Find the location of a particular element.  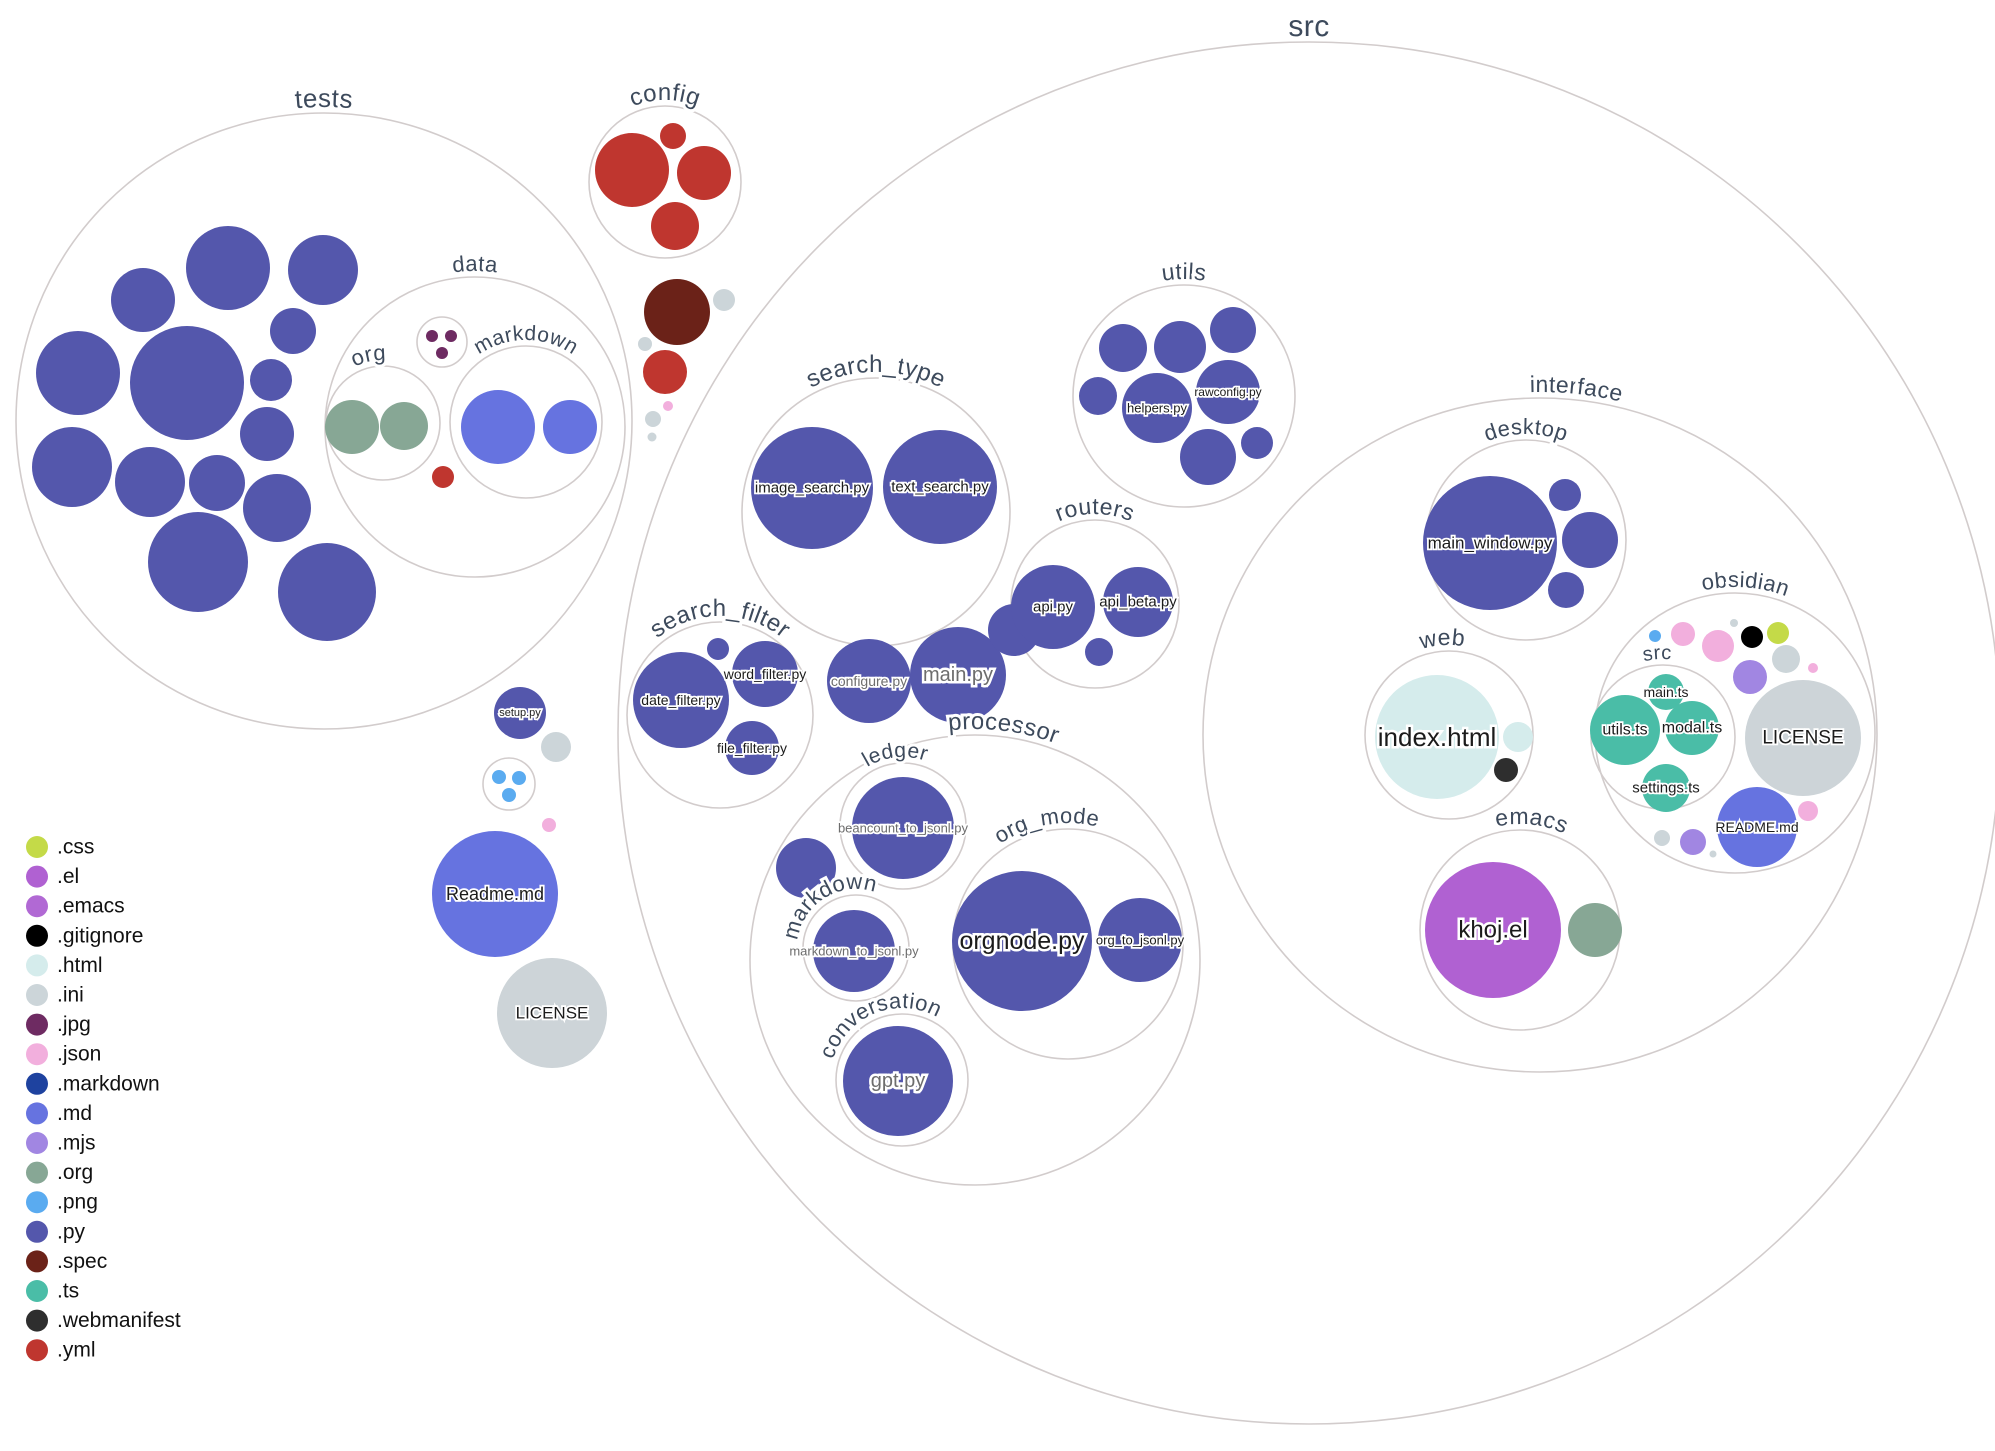

file-helpers.py is located at coordinates (1157, 408).